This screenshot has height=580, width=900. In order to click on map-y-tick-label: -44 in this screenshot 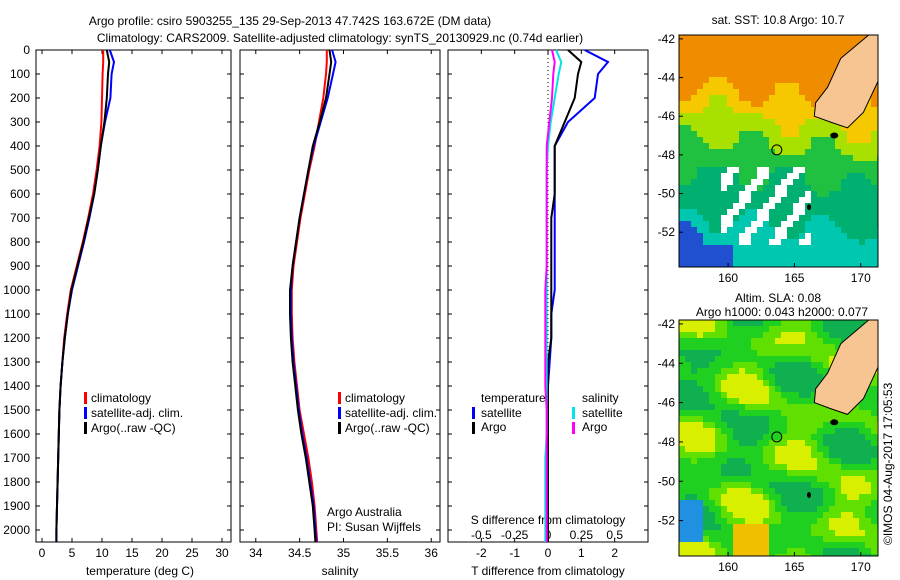, I will do `click(667, 78)`.